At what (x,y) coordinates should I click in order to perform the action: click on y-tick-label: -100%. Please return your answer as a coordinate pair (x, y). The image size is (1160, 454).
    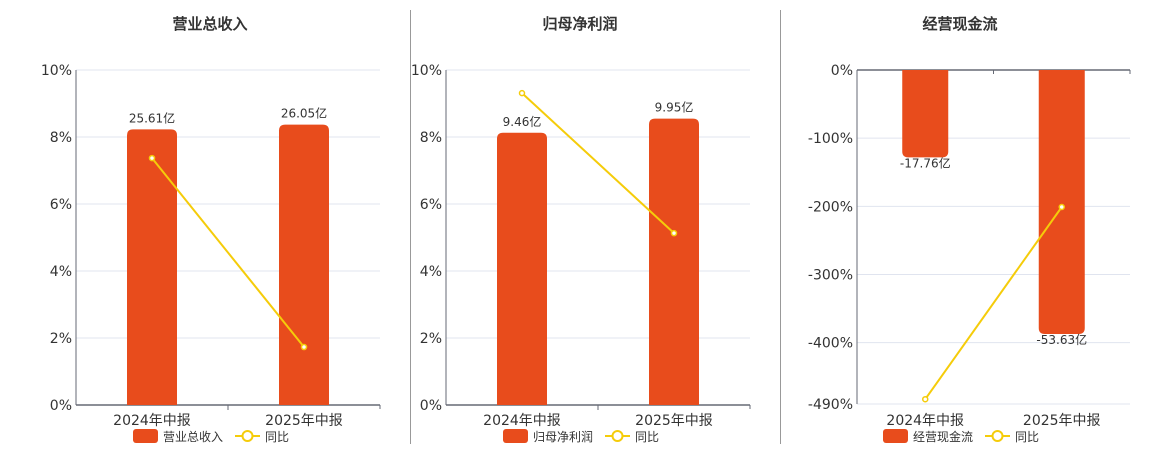
    Looking at the image, I should click on (830, 139).